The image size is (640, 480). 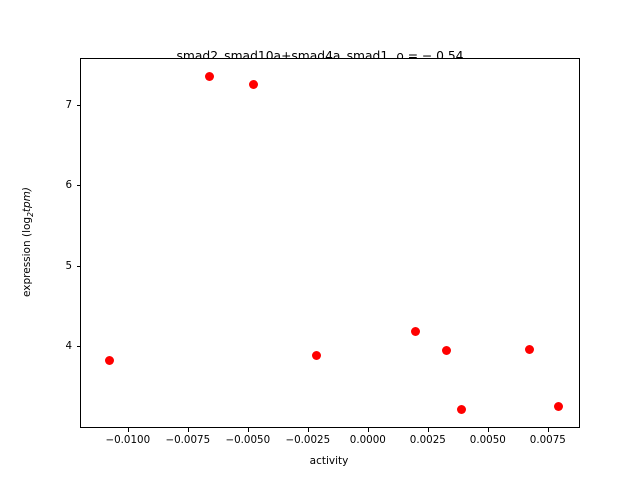 I want to click on y-axis-label-tail: tpm), so click(x=27, y=200).